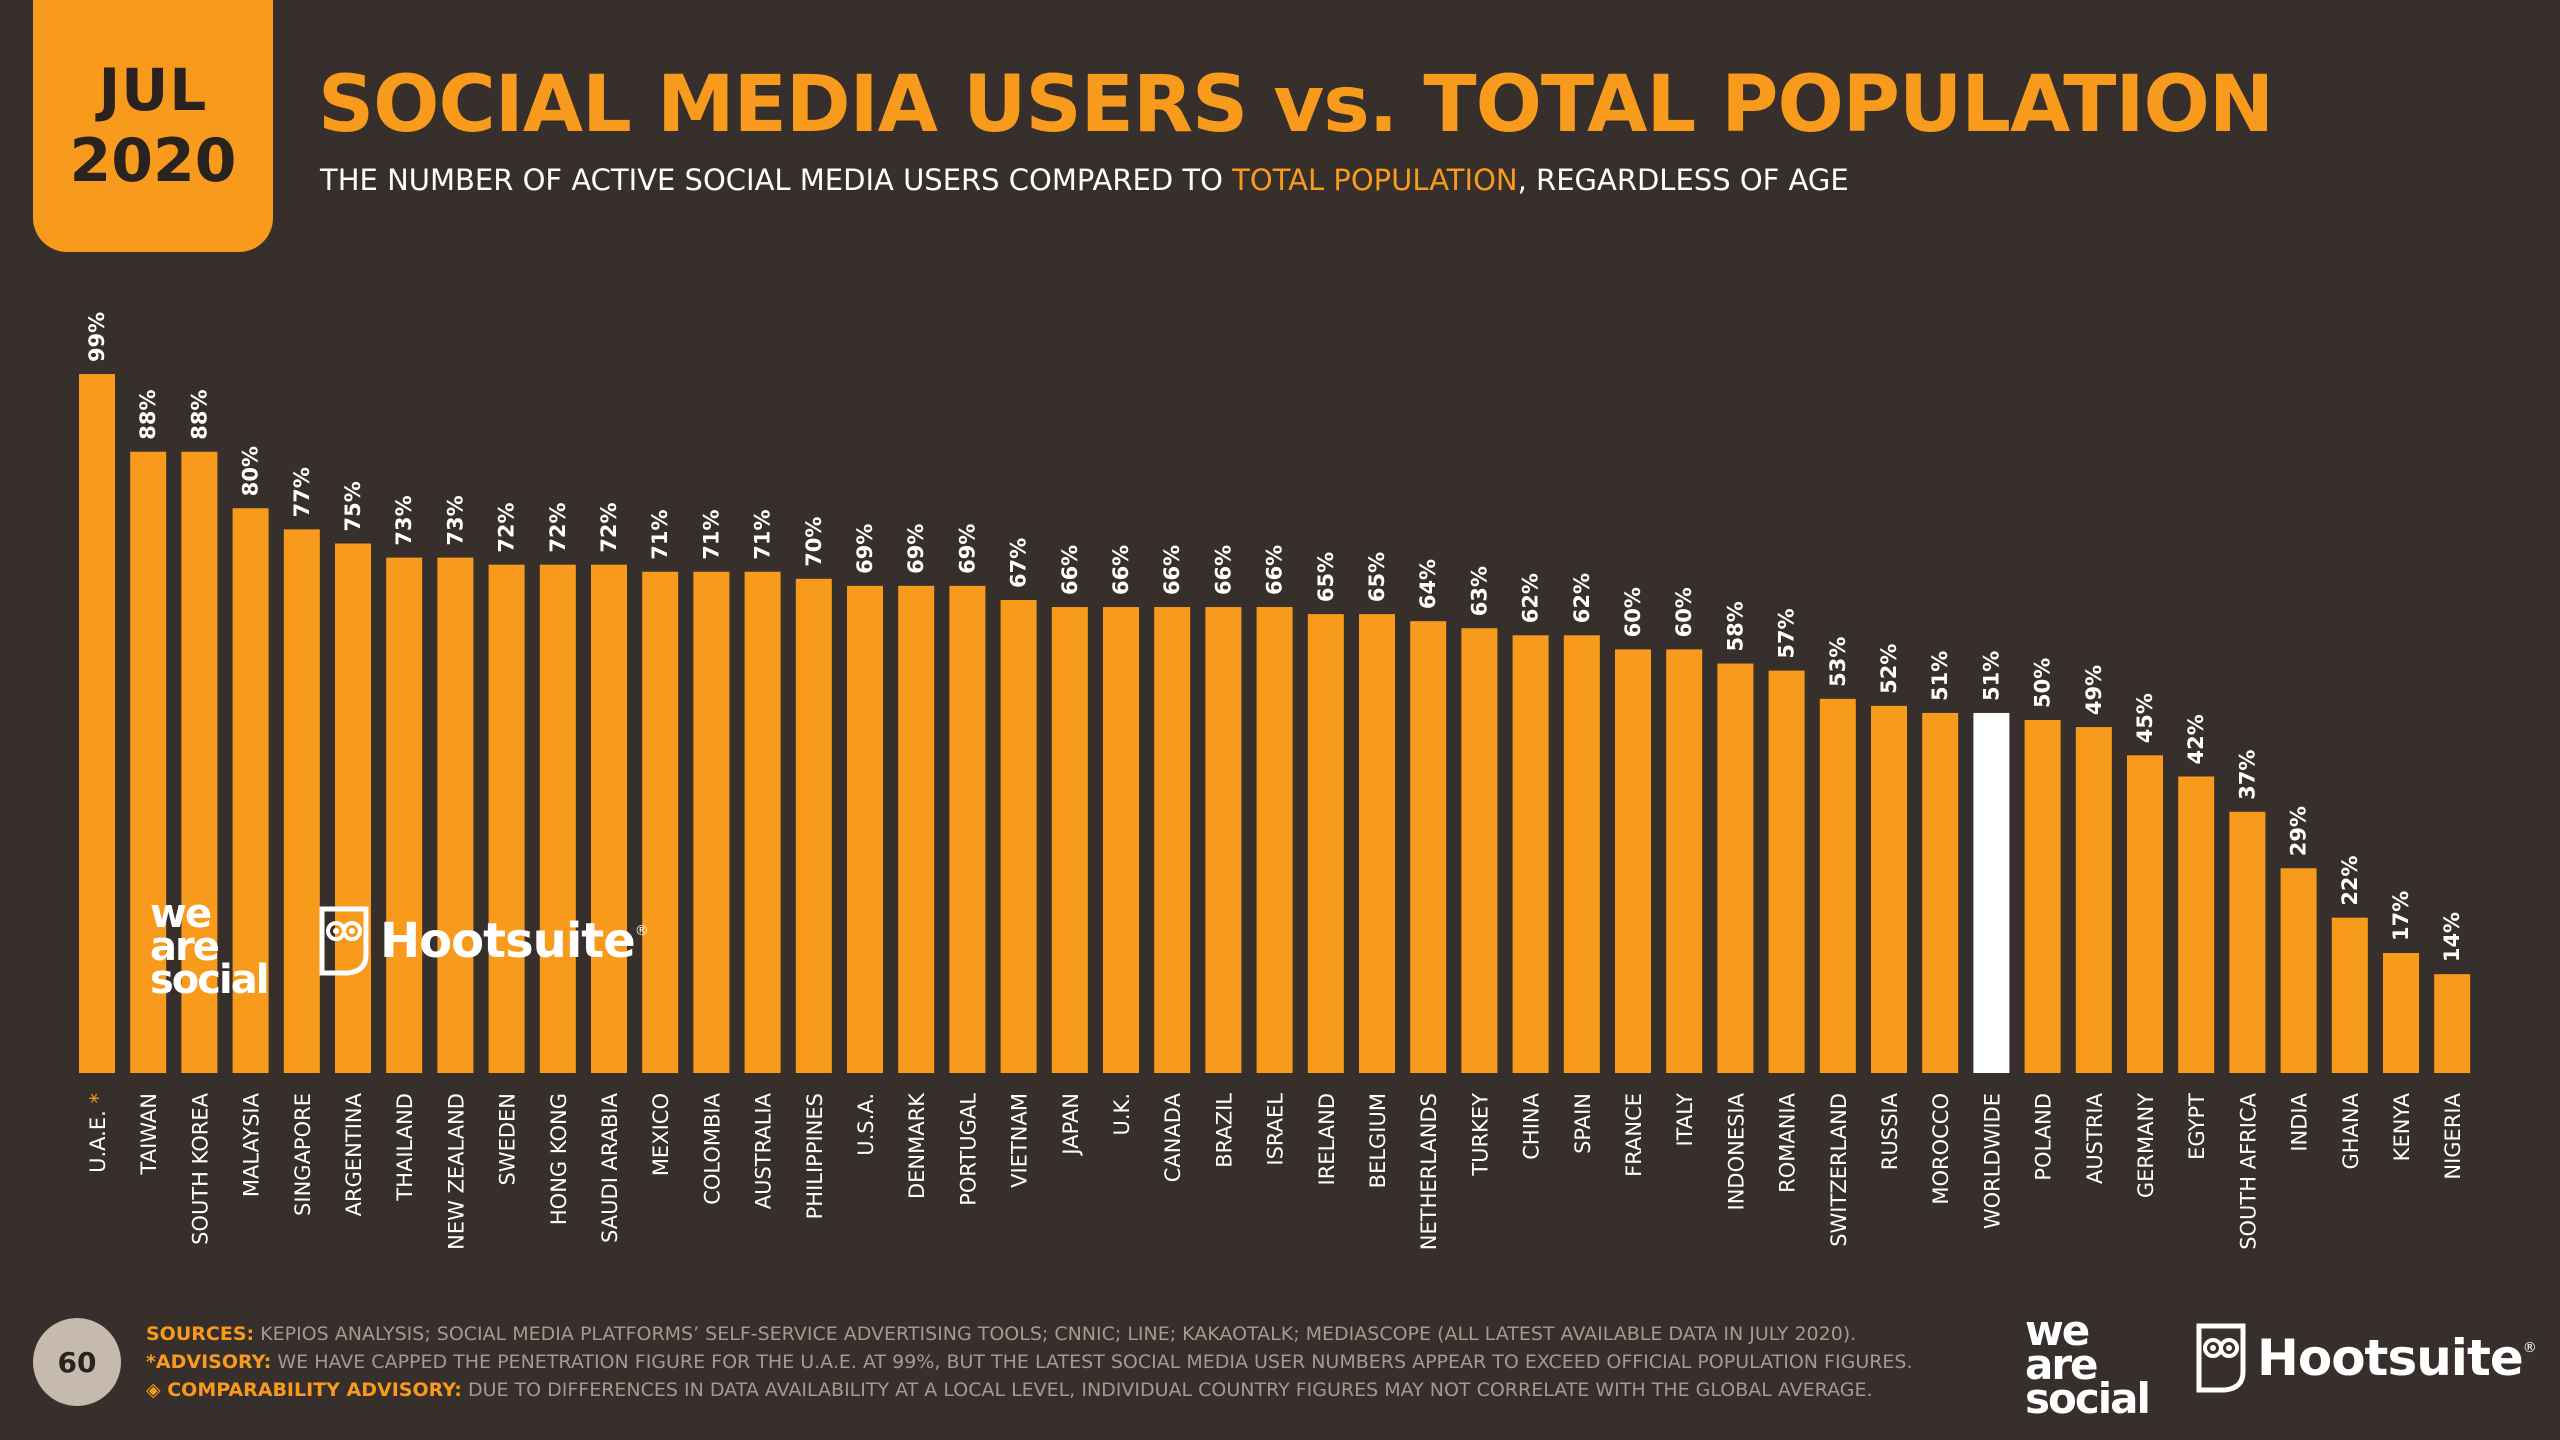 The width and height of the screenshot is (2560, 1440). I want to click on value-label-u-s-a: 69%, so click(865, 549).